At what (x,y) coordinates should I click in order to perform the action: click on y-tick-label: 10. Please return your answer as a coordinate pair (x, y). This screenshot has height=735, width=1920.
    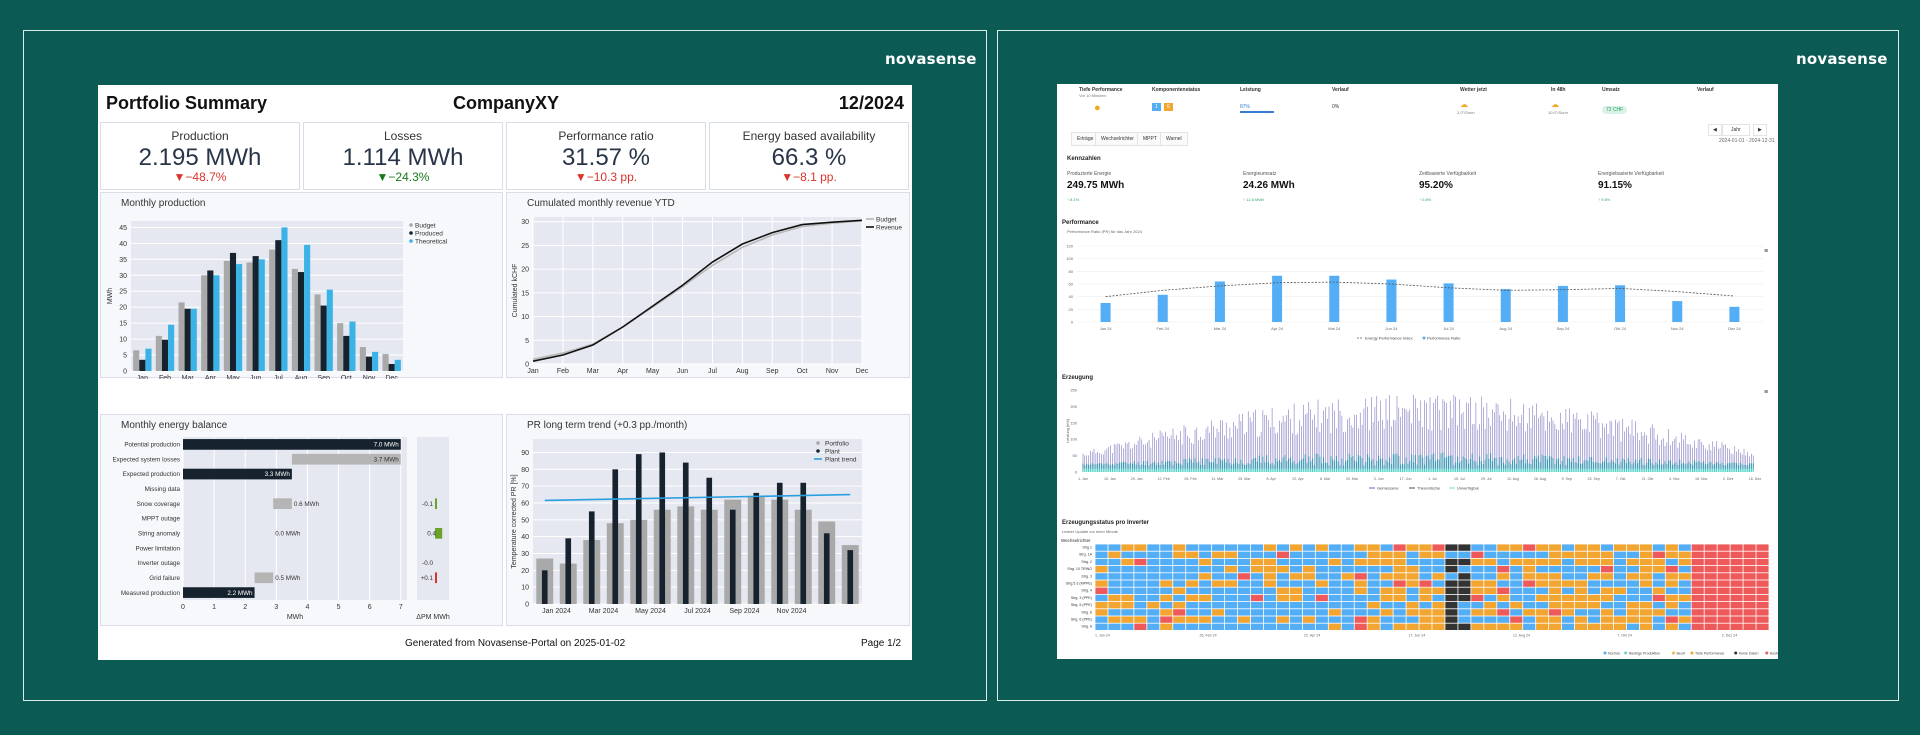
    Looking at the image, I should click on (525, 588).